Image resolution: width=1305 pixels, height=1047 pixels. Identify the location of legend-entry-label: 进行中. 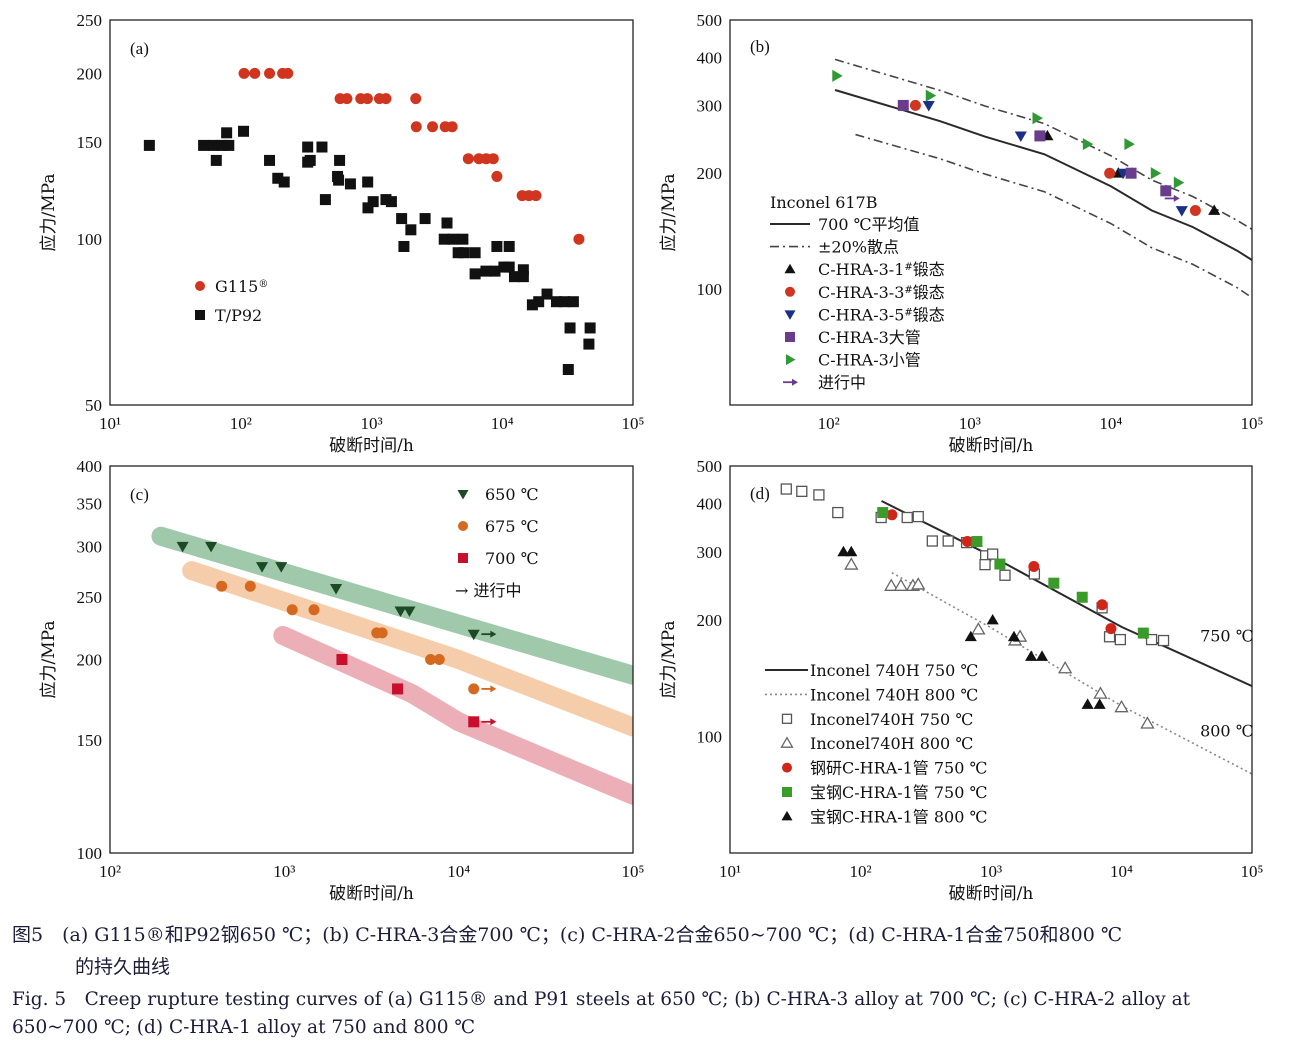
(842, 382).